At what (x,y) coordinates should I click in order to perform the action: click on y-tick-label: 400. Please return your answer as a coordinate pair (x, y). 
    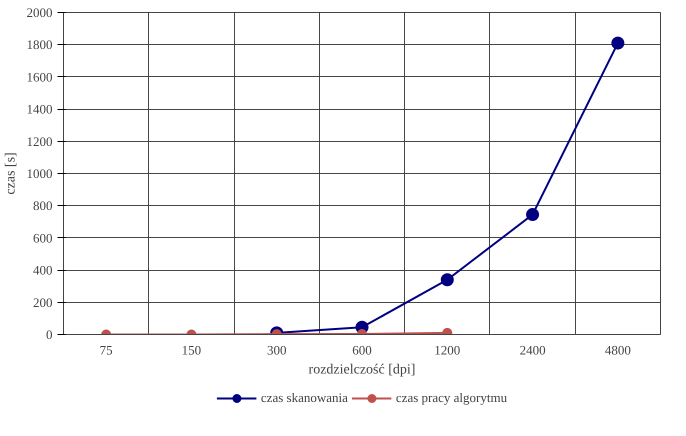
    Looking at the image, I should click on (42, 270).